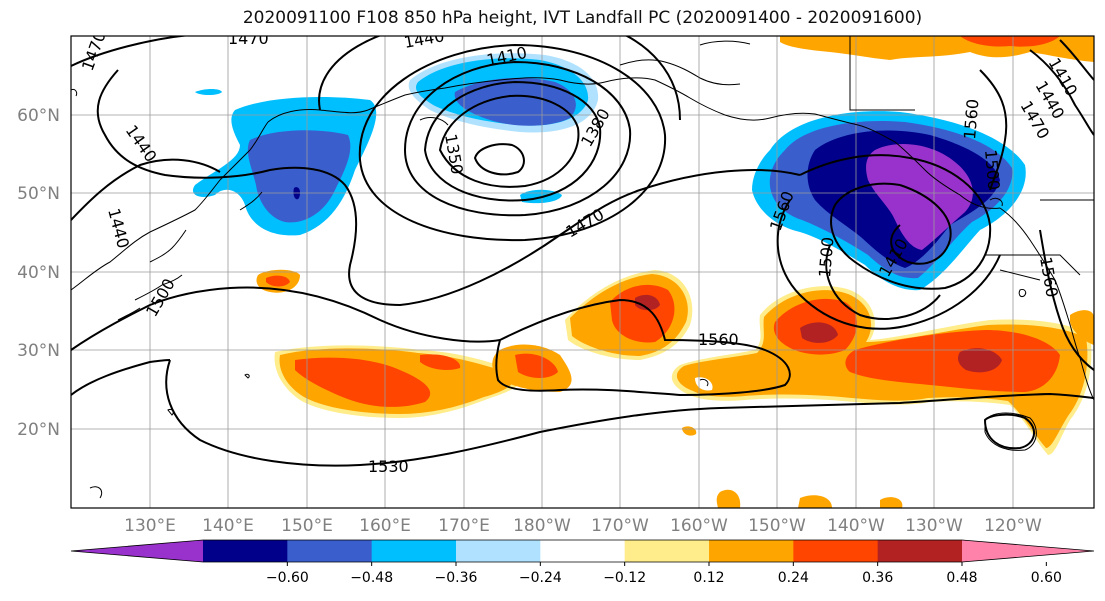  Describe the element at coordinates (971, 158) in the screenshot. I see `political-borders` at that location.